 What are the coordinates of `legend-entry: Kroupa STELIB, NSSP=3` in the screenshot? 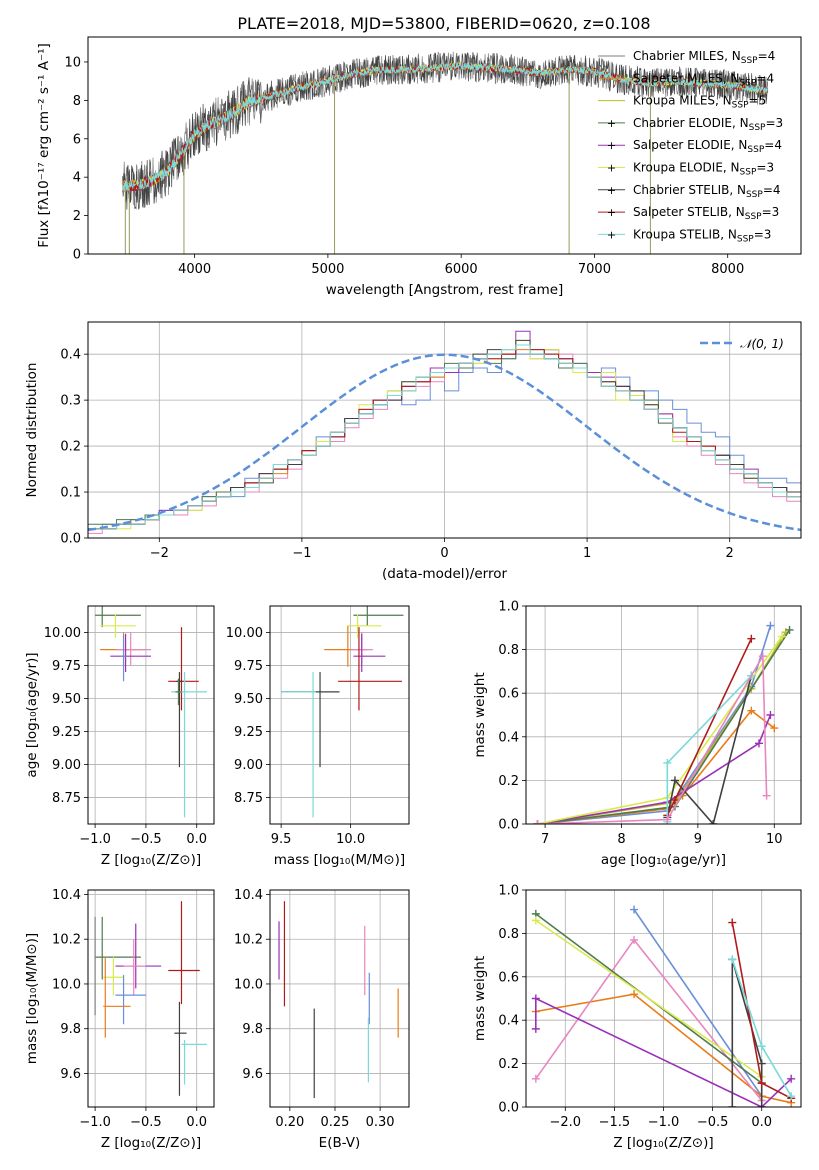 It's located at (702, 235).